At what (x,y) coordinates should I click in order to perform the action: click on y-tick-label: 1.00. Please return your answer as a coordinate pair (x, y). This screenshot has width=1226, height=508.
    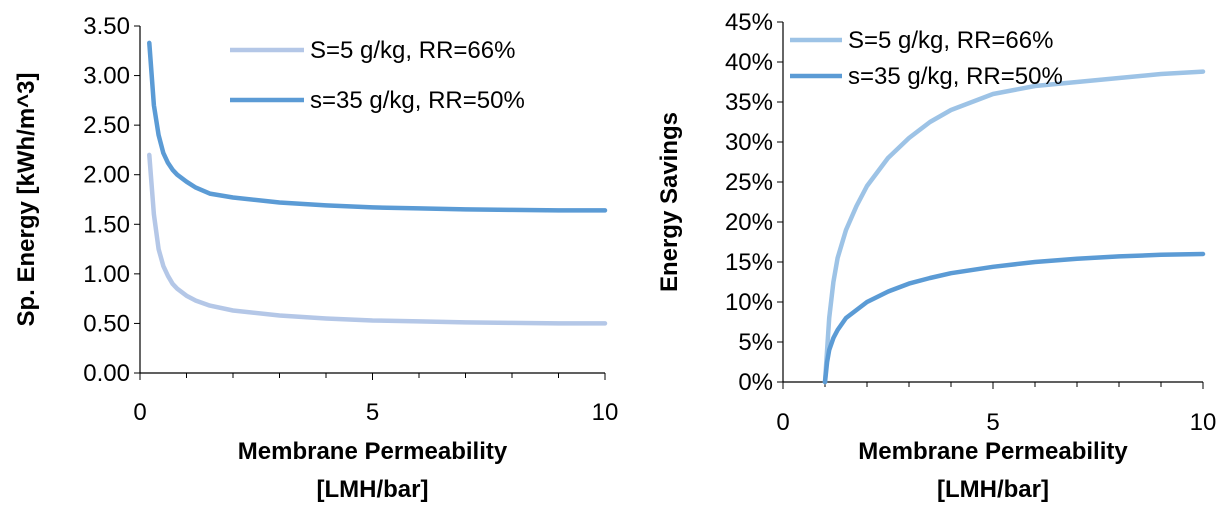
    Looking at the image, I should click on (106, 274).